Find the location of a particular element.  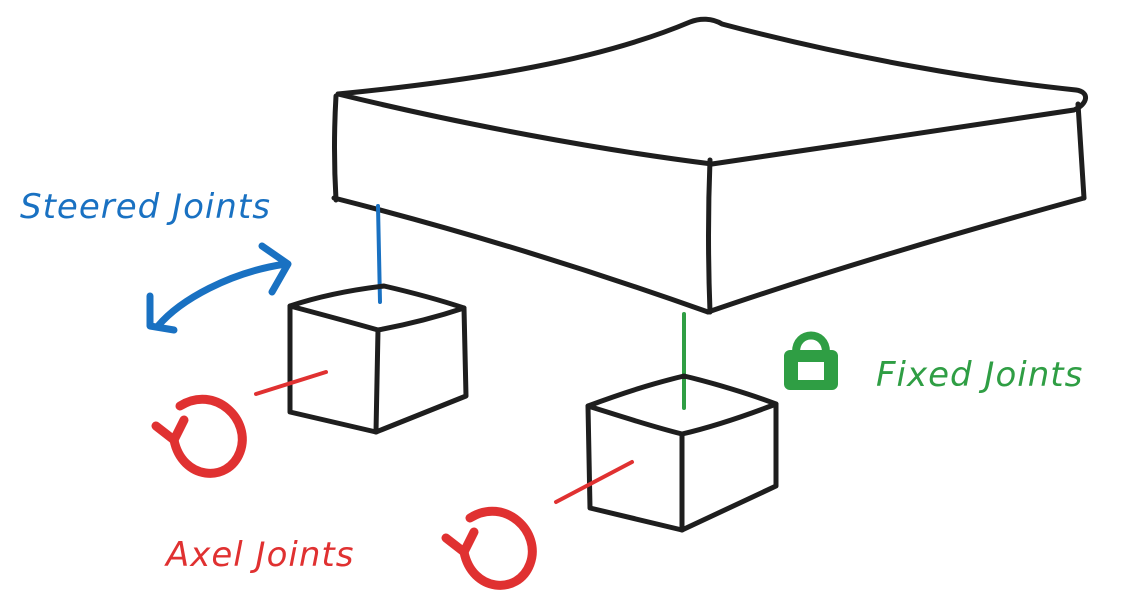

left-cube-left is located at coordinates (333, 369).